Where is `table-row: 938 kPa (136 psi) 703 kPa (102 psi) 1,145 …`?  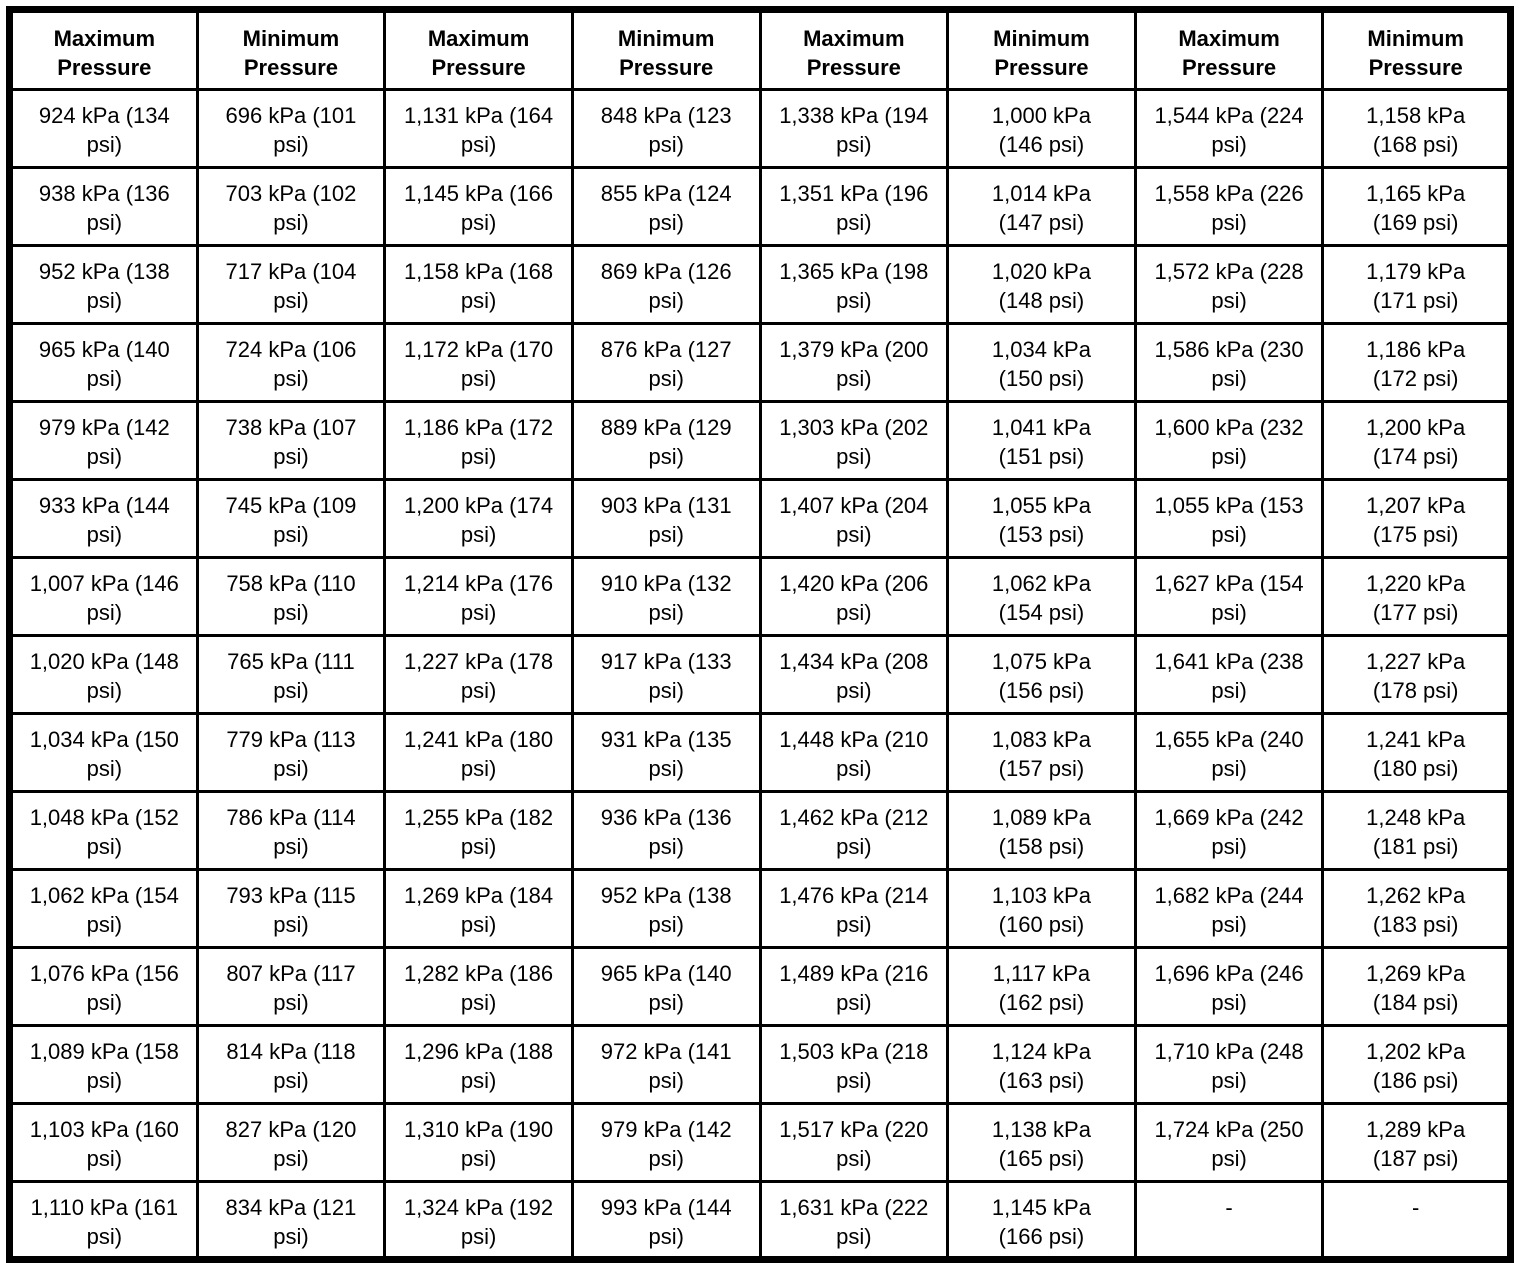
table-row: 938 kPa (136 psi) 703 kPa (102 psi) 1,145 … is located at coordinates (760, 206).